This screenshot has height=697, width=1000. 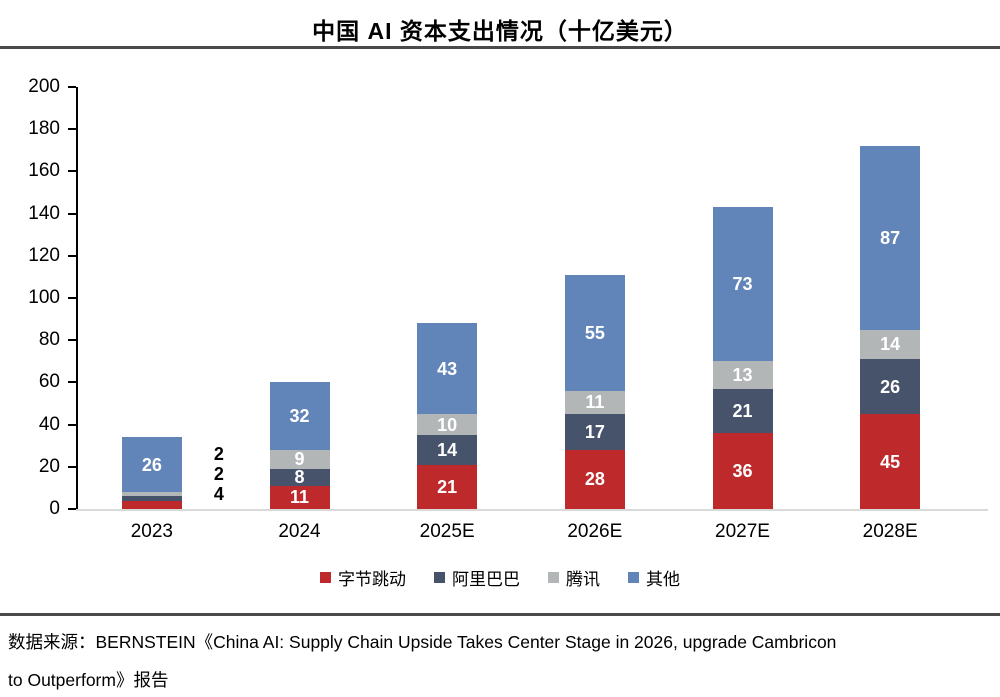 What do you see at coordinates (49, 340) in the screenshot?
I see `y-axis-tick-label: 80` at bounding box center [49, 340].